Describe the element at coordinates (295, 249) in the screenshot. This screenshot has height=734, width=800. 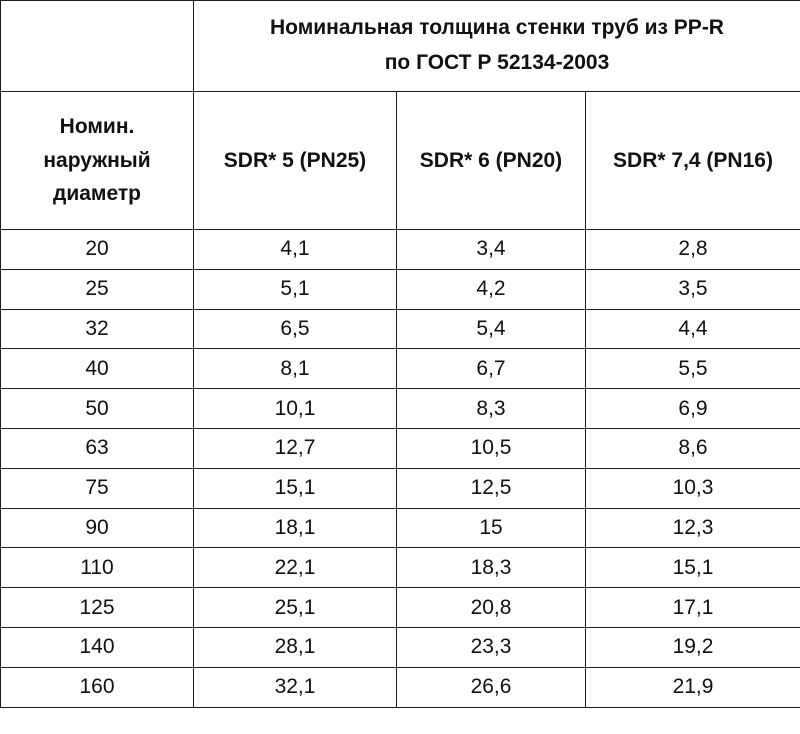
I see `sdr5-cell: 4,1` at that location.